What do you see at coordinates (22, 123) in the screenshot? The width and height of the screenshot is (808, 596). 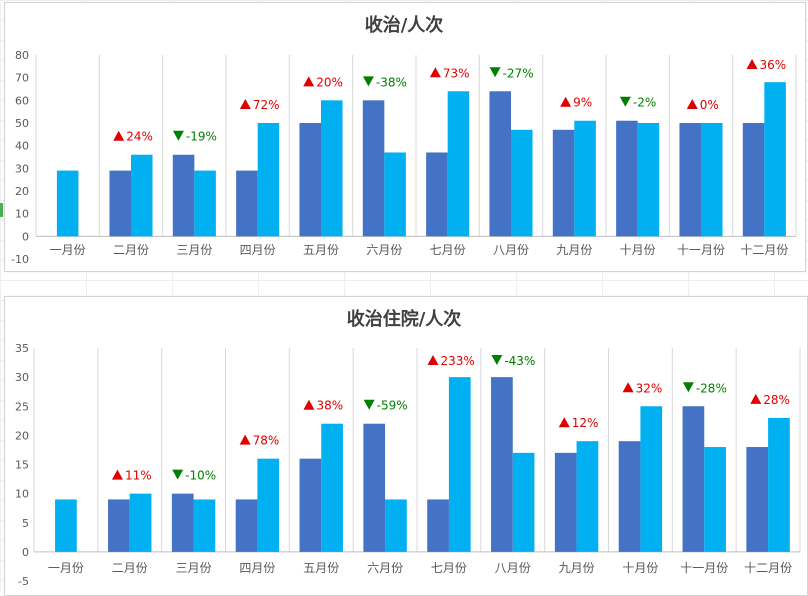 I see `y-tick-label: 50` at bounding box center [22, 123].